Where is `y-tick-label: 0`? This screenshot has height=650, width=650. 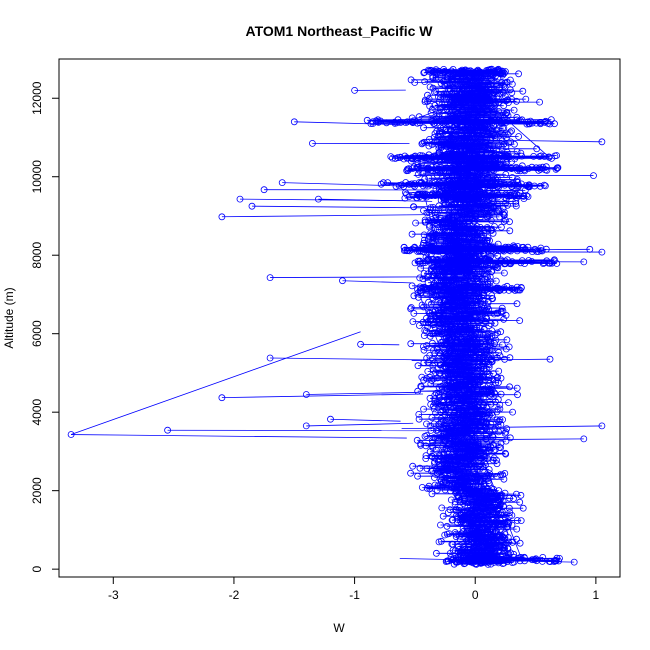
y-tick-label: 0 is located at coordinates (37, 568).